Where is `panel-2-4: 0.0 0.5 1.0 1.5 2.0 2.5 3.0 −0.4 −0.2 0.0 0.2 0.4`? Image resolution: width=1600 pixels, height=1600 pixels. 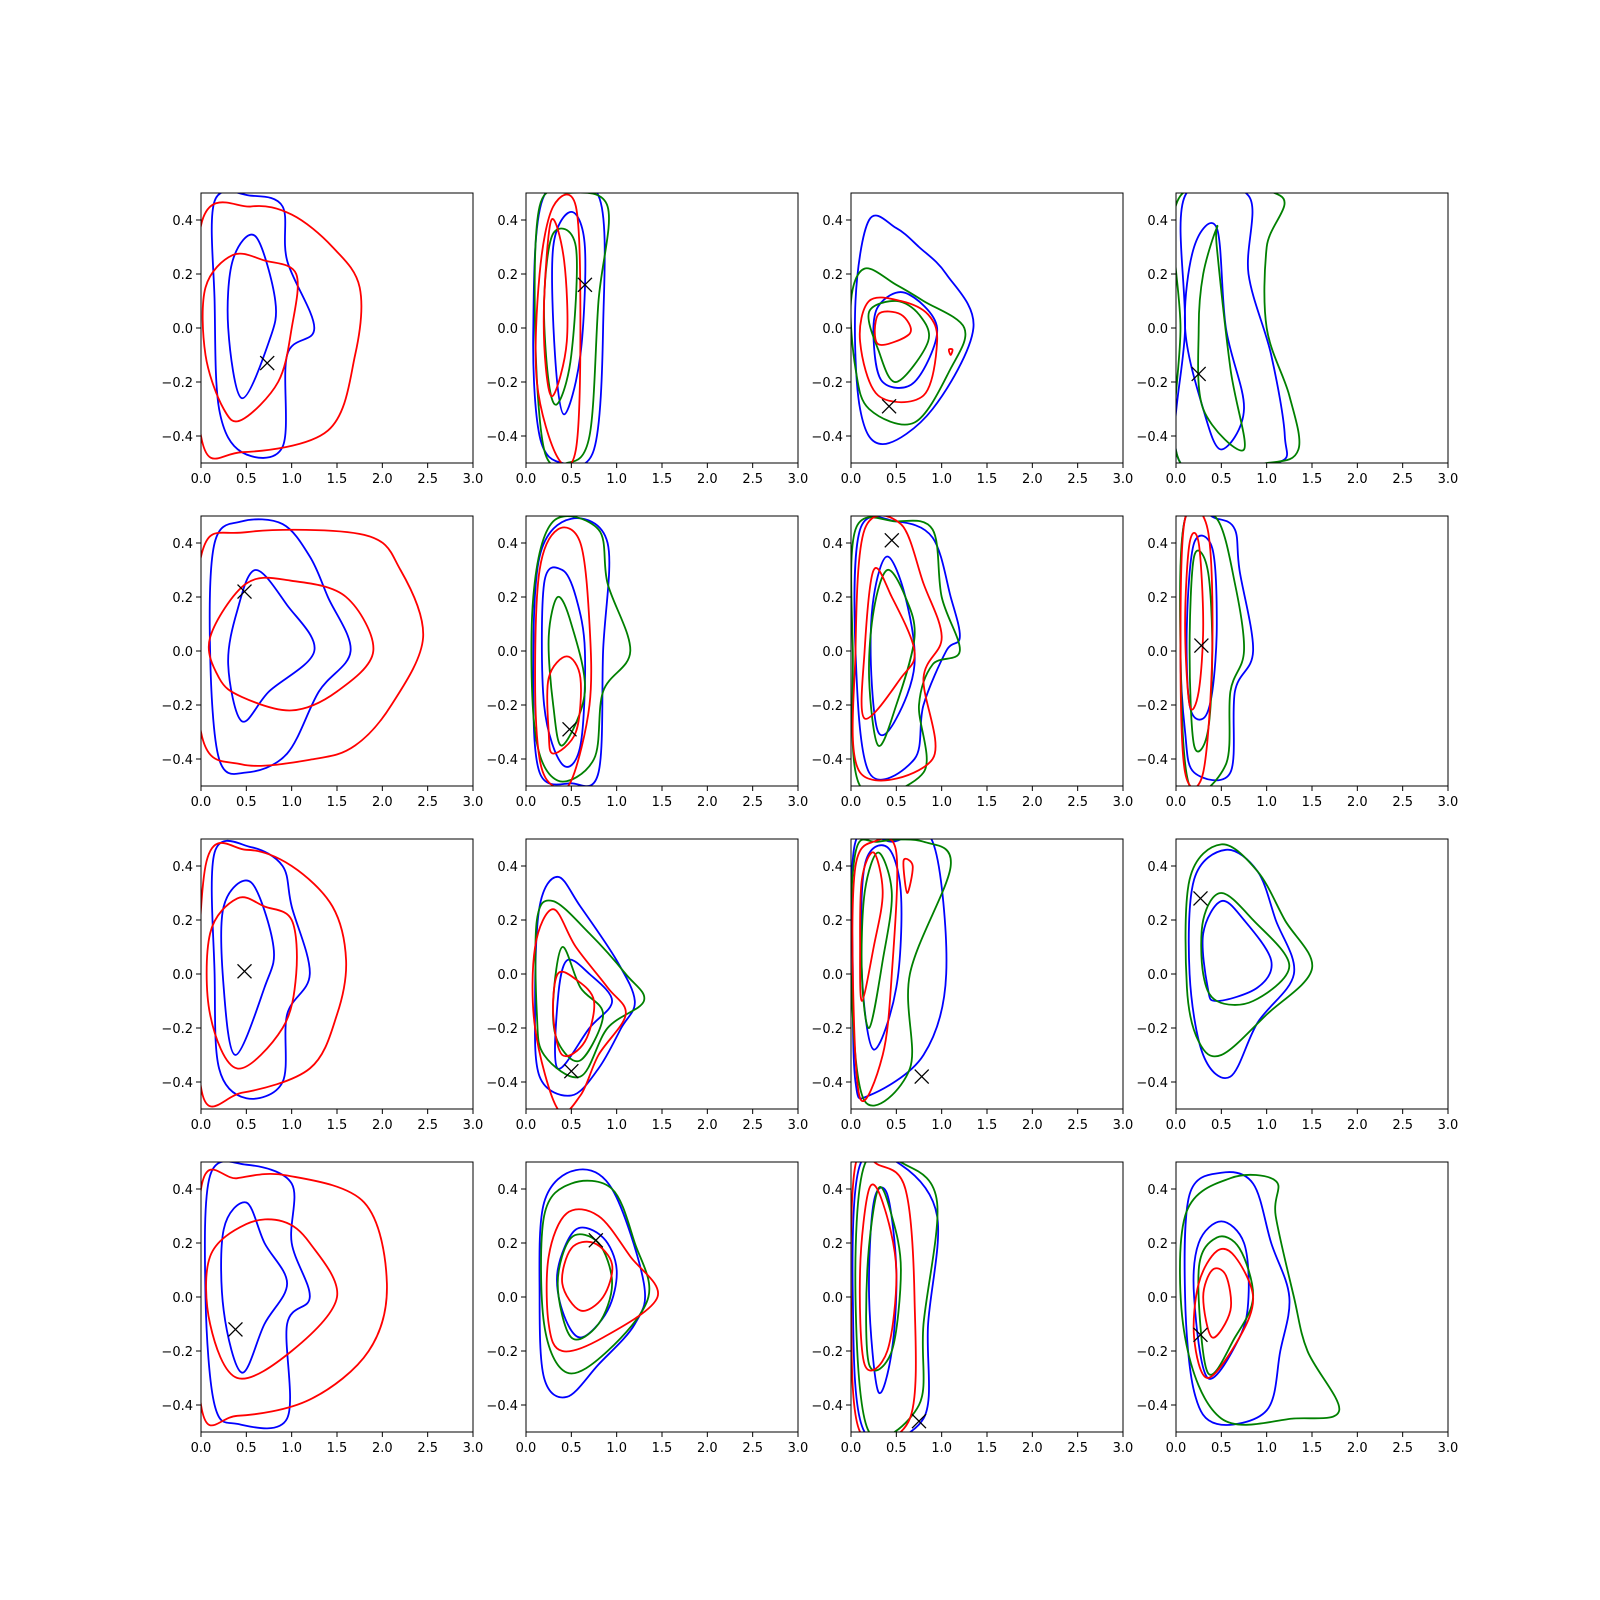
panel-2-4: 0.0 0.5 1.0 1.5 2.0 2.5 3.0 −0.4 −0.2 0.0 0.2 0.4 is located at coordinates (1297, 662).